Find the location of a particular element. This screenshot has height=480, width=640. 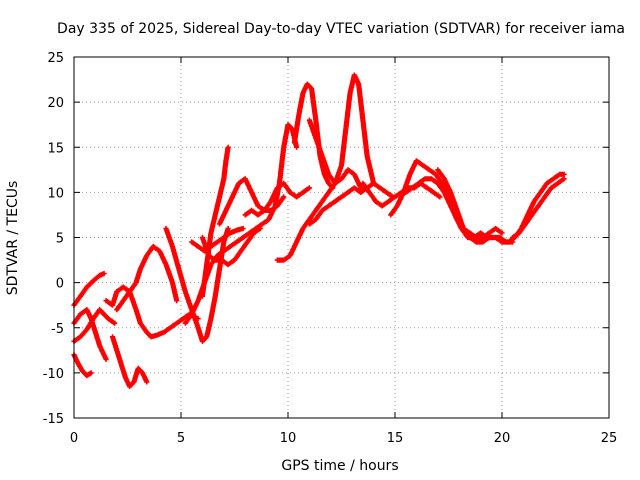

y-axis-label: SDTVAR / TECUs is located at coordinates (13, 238).